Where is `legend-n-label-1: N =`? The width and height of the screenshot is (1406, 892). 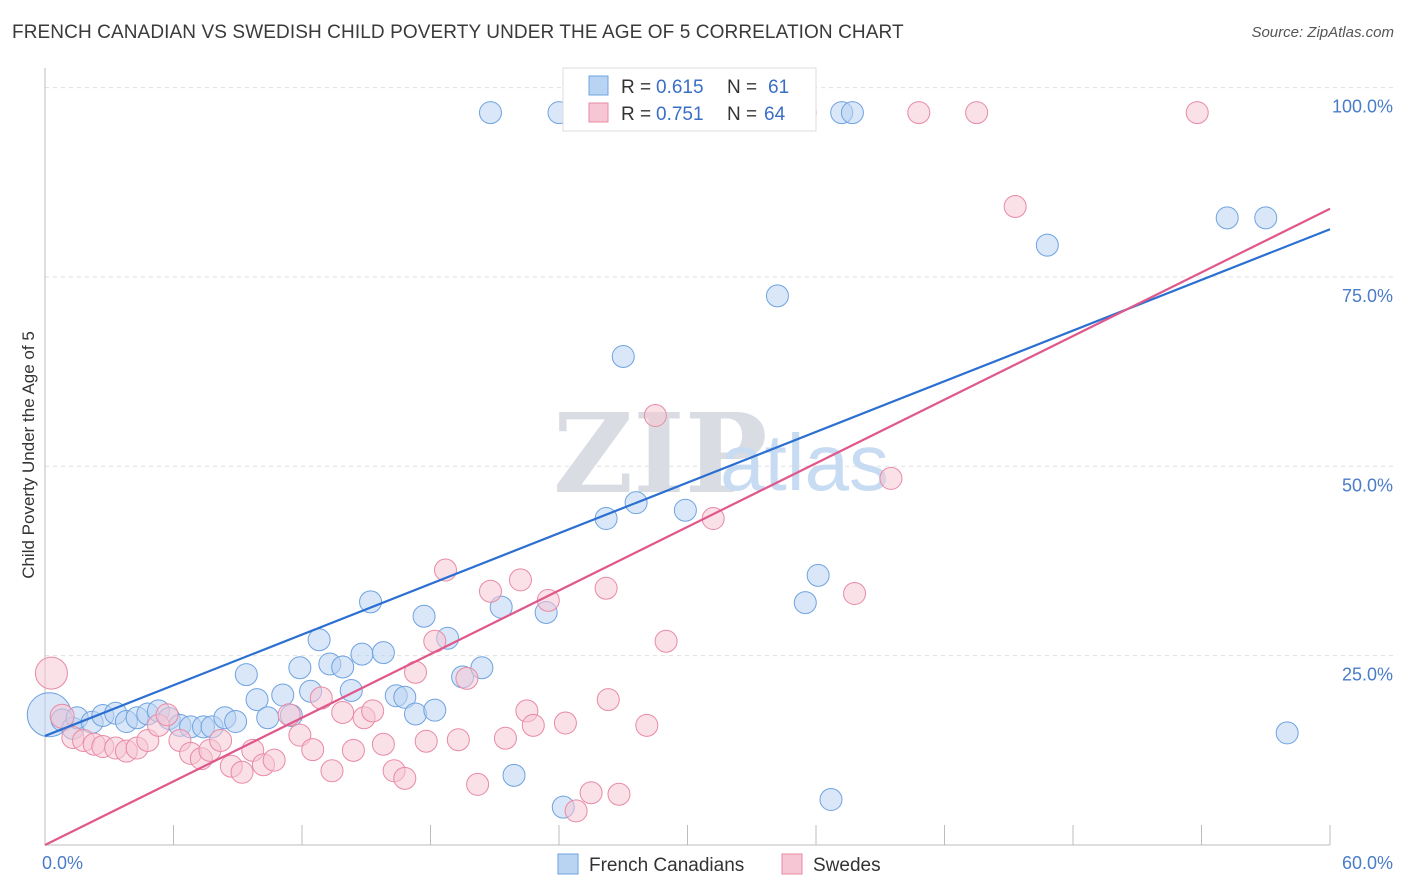
legend-n-label-1: N = is located at coordinates (742, 87).